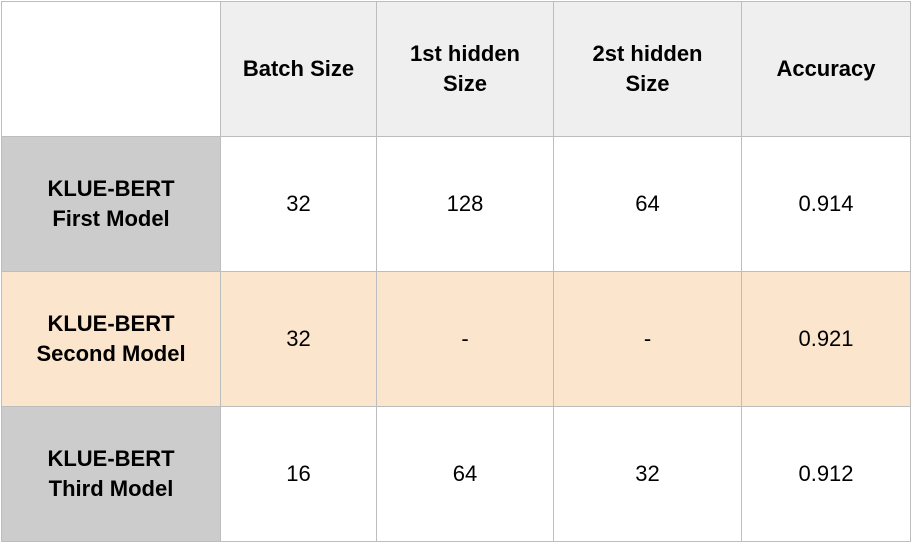  Describe the element at coordinates (465, 69) in the screenshot. I see `header-first-hidden-size: 1st hidden Size` at that location.